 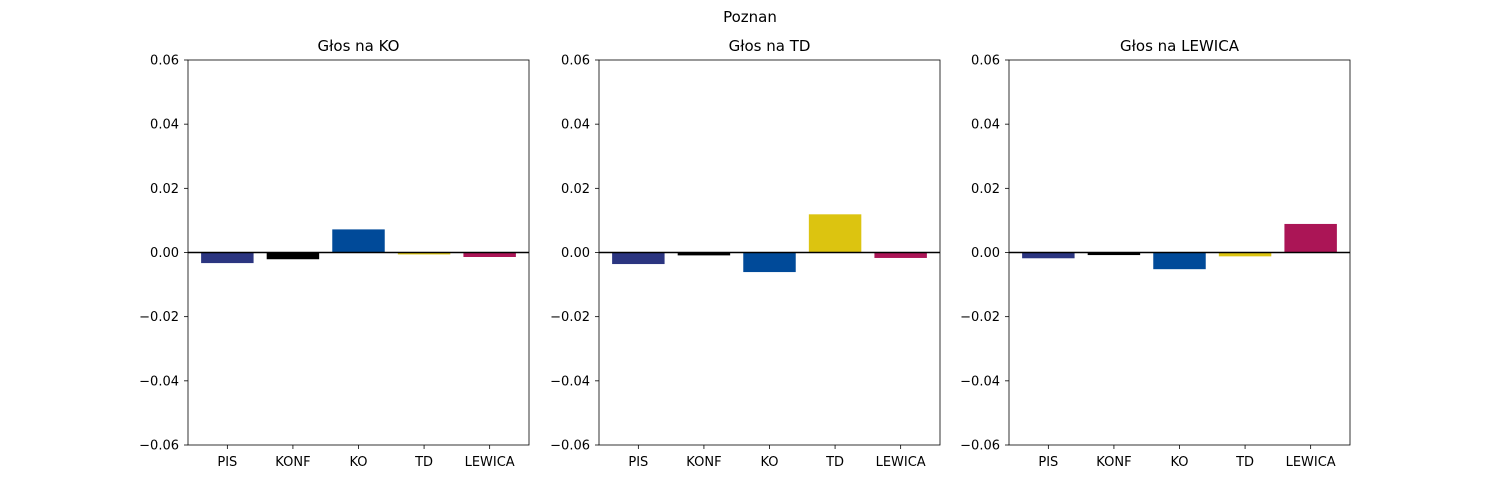 What do you see at coordinates (750, 17) in the screenshot?
I see `figure-suptitle: Poznan` at bounding box center [750, 17].